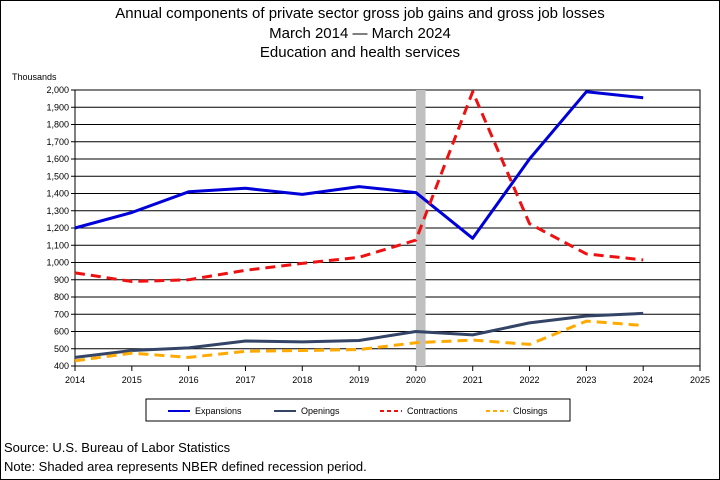  Describe the element at coordinates (530, 411) in the screenshot. I see `legend-label-closings: Closings` at that location.